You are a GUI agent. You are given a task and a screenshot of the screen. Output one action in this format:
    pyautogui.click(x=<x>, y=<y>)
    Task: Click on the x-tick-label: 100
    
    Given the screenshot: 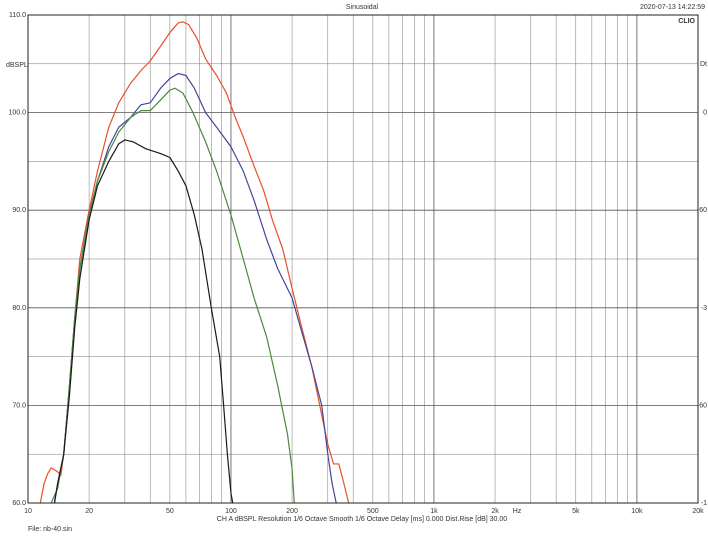 What is the action you would take?
    pyautogui.click(x=231, y=511)
    